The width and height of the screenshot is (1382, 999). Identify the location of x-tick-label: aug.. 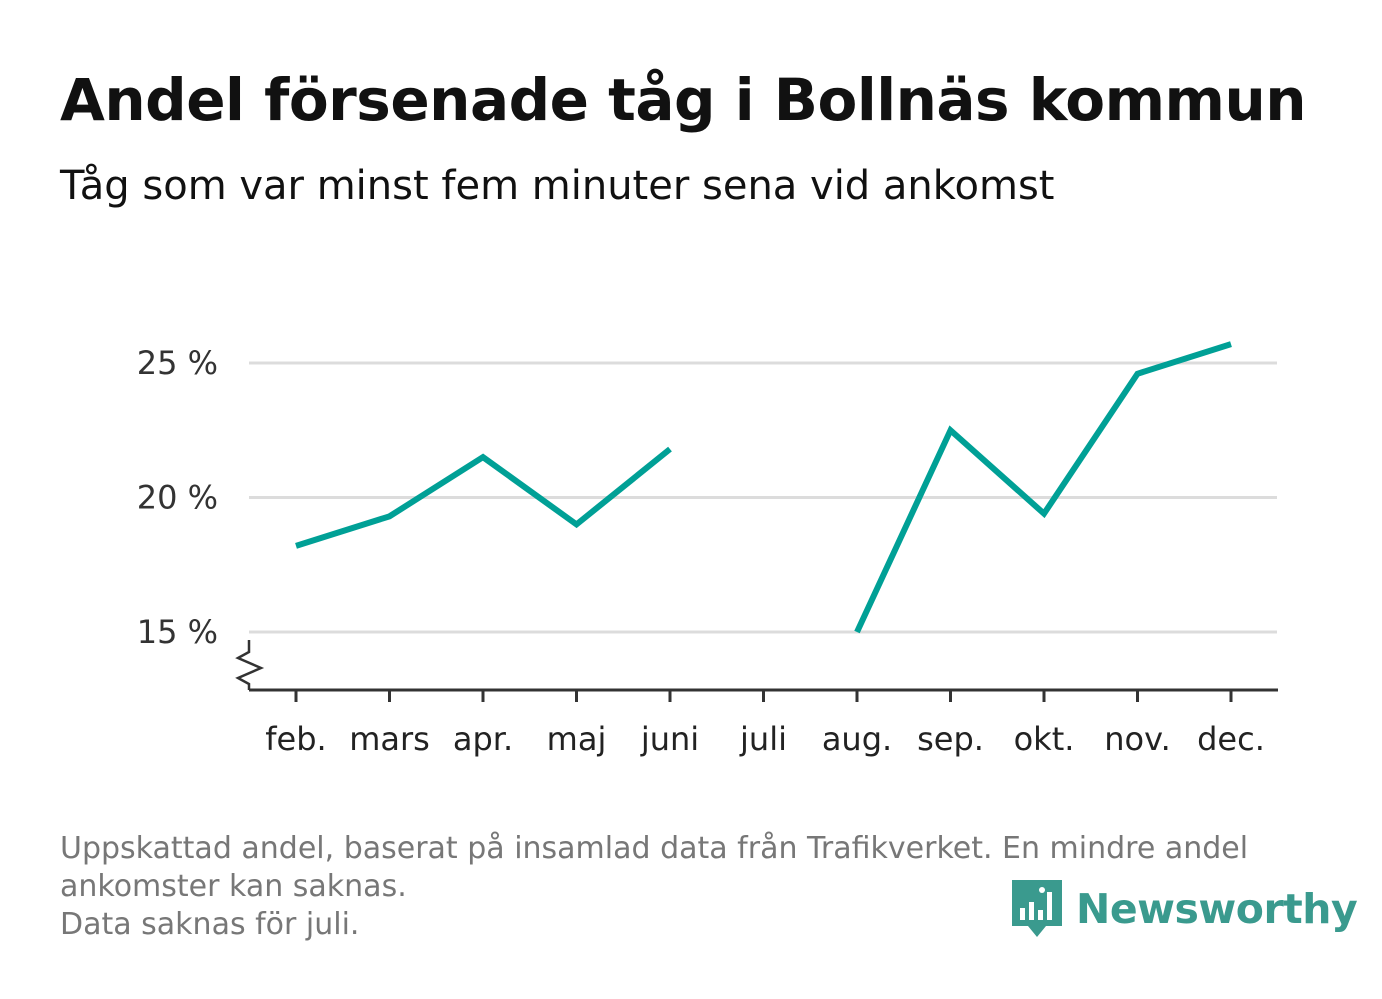
(857, 739).